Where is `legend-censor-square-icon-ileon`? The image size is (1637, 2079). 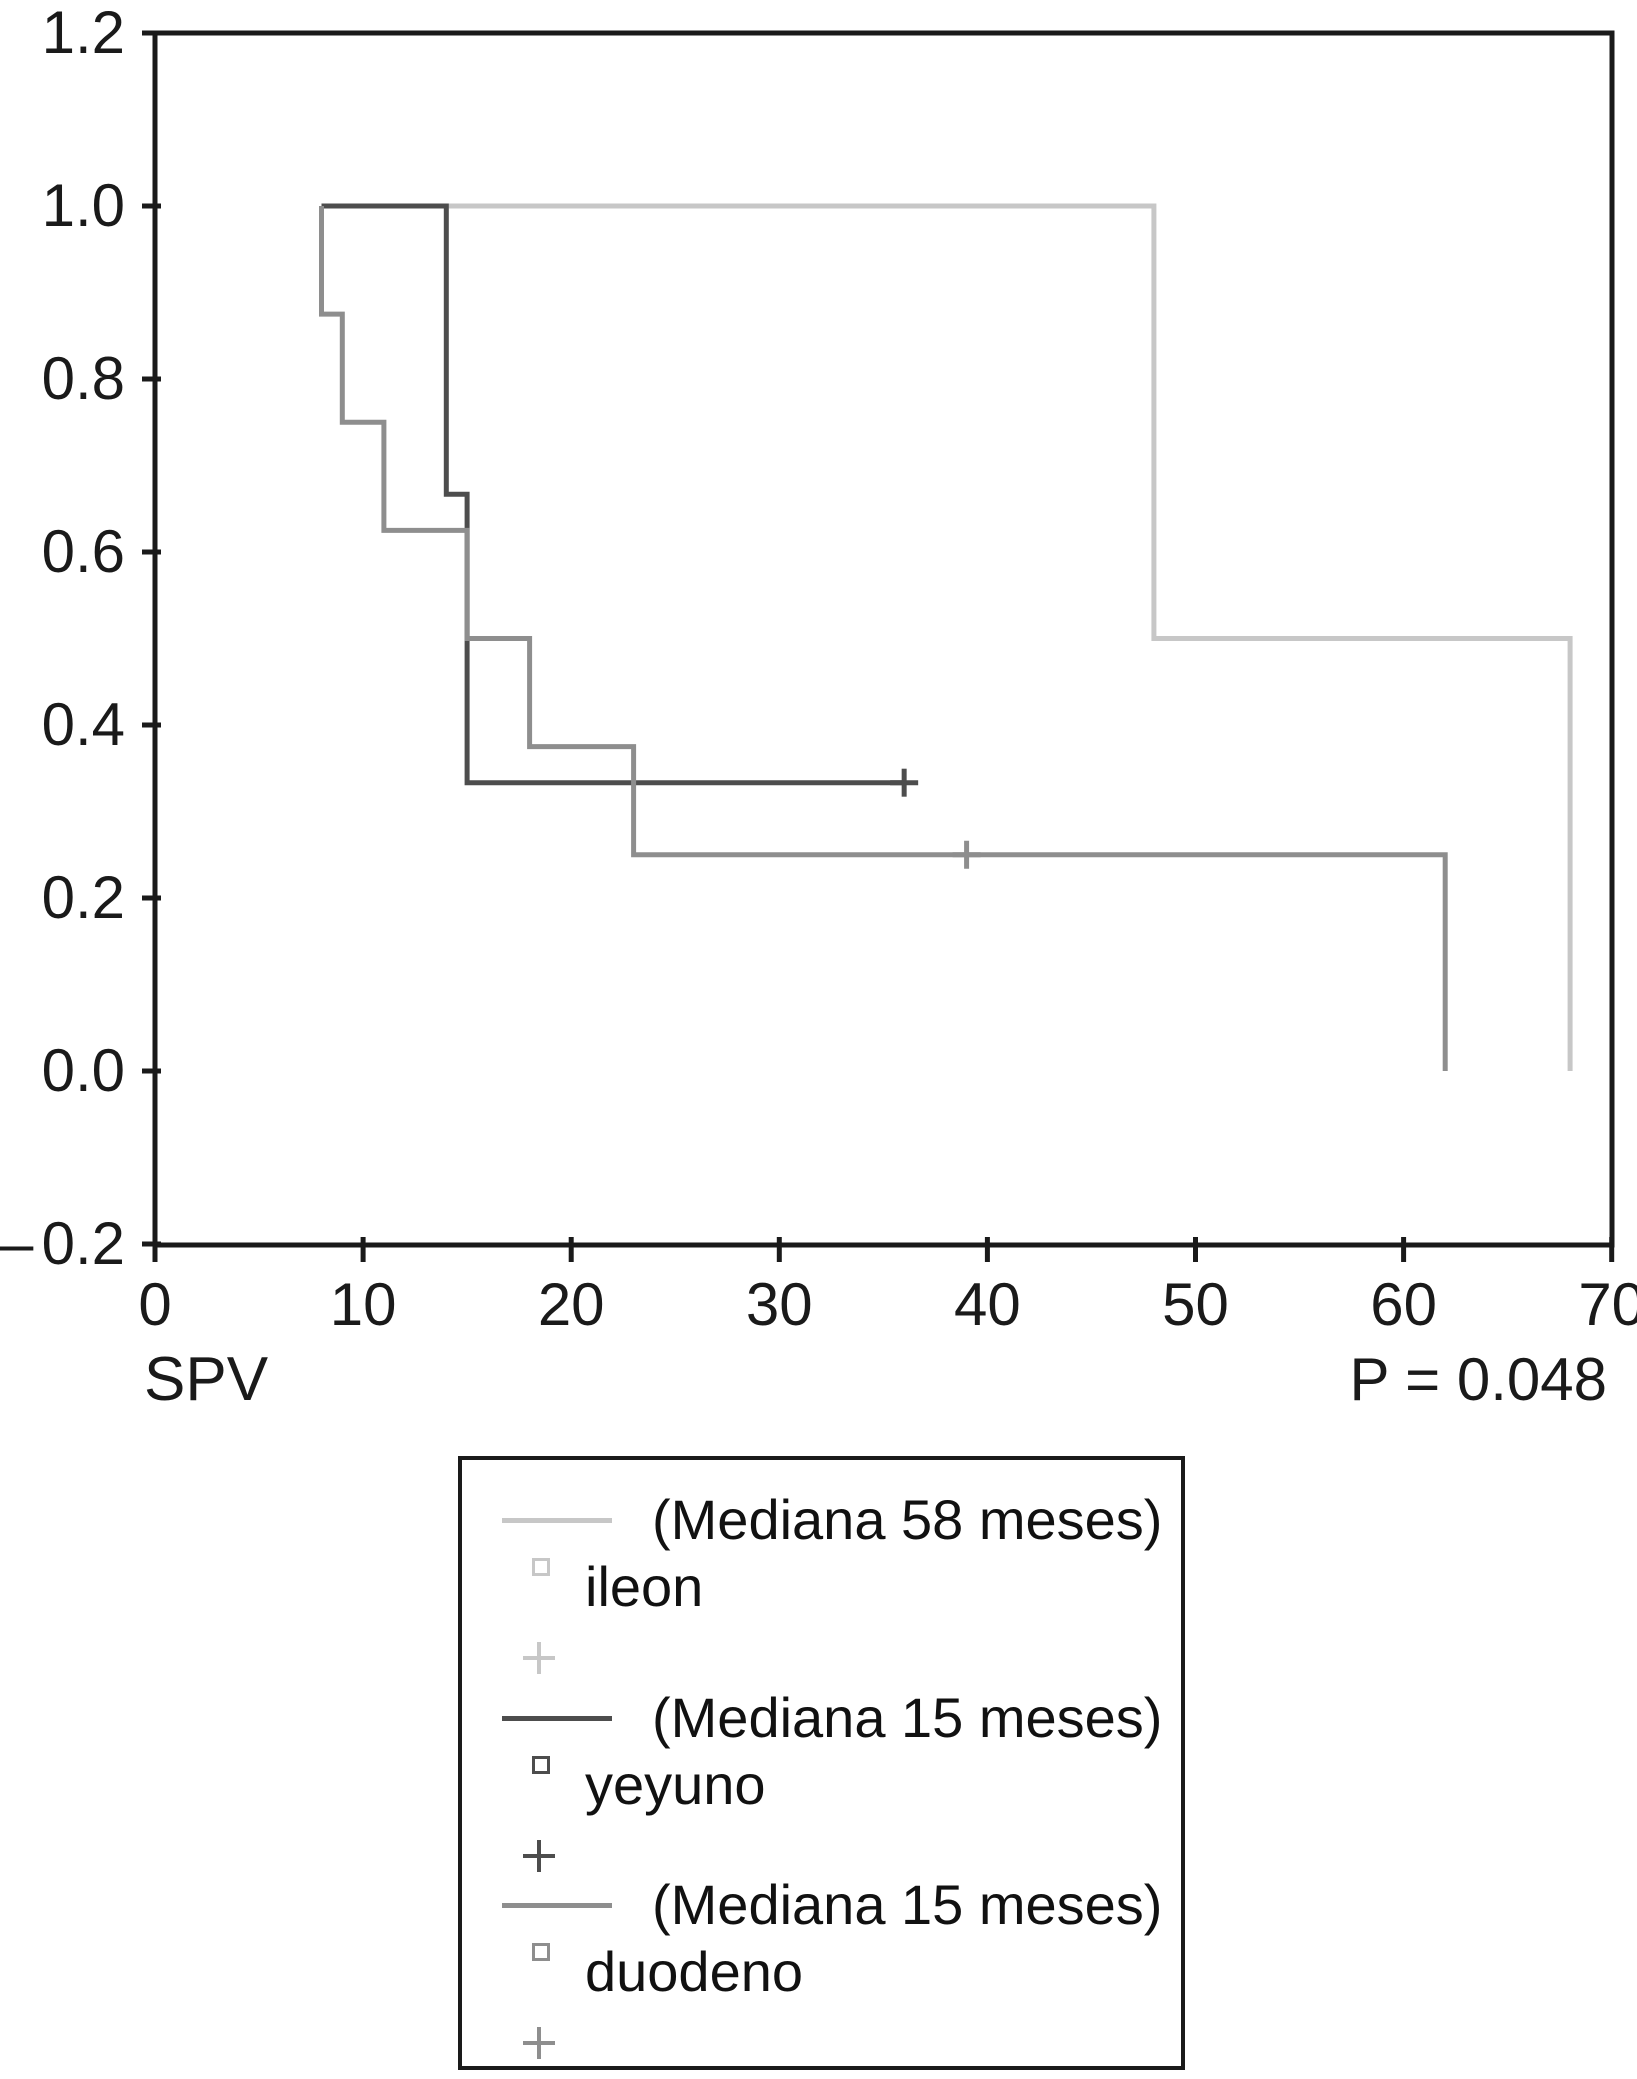
legend-censor-square-icon-ileon is located at coordinates (541, 1567).